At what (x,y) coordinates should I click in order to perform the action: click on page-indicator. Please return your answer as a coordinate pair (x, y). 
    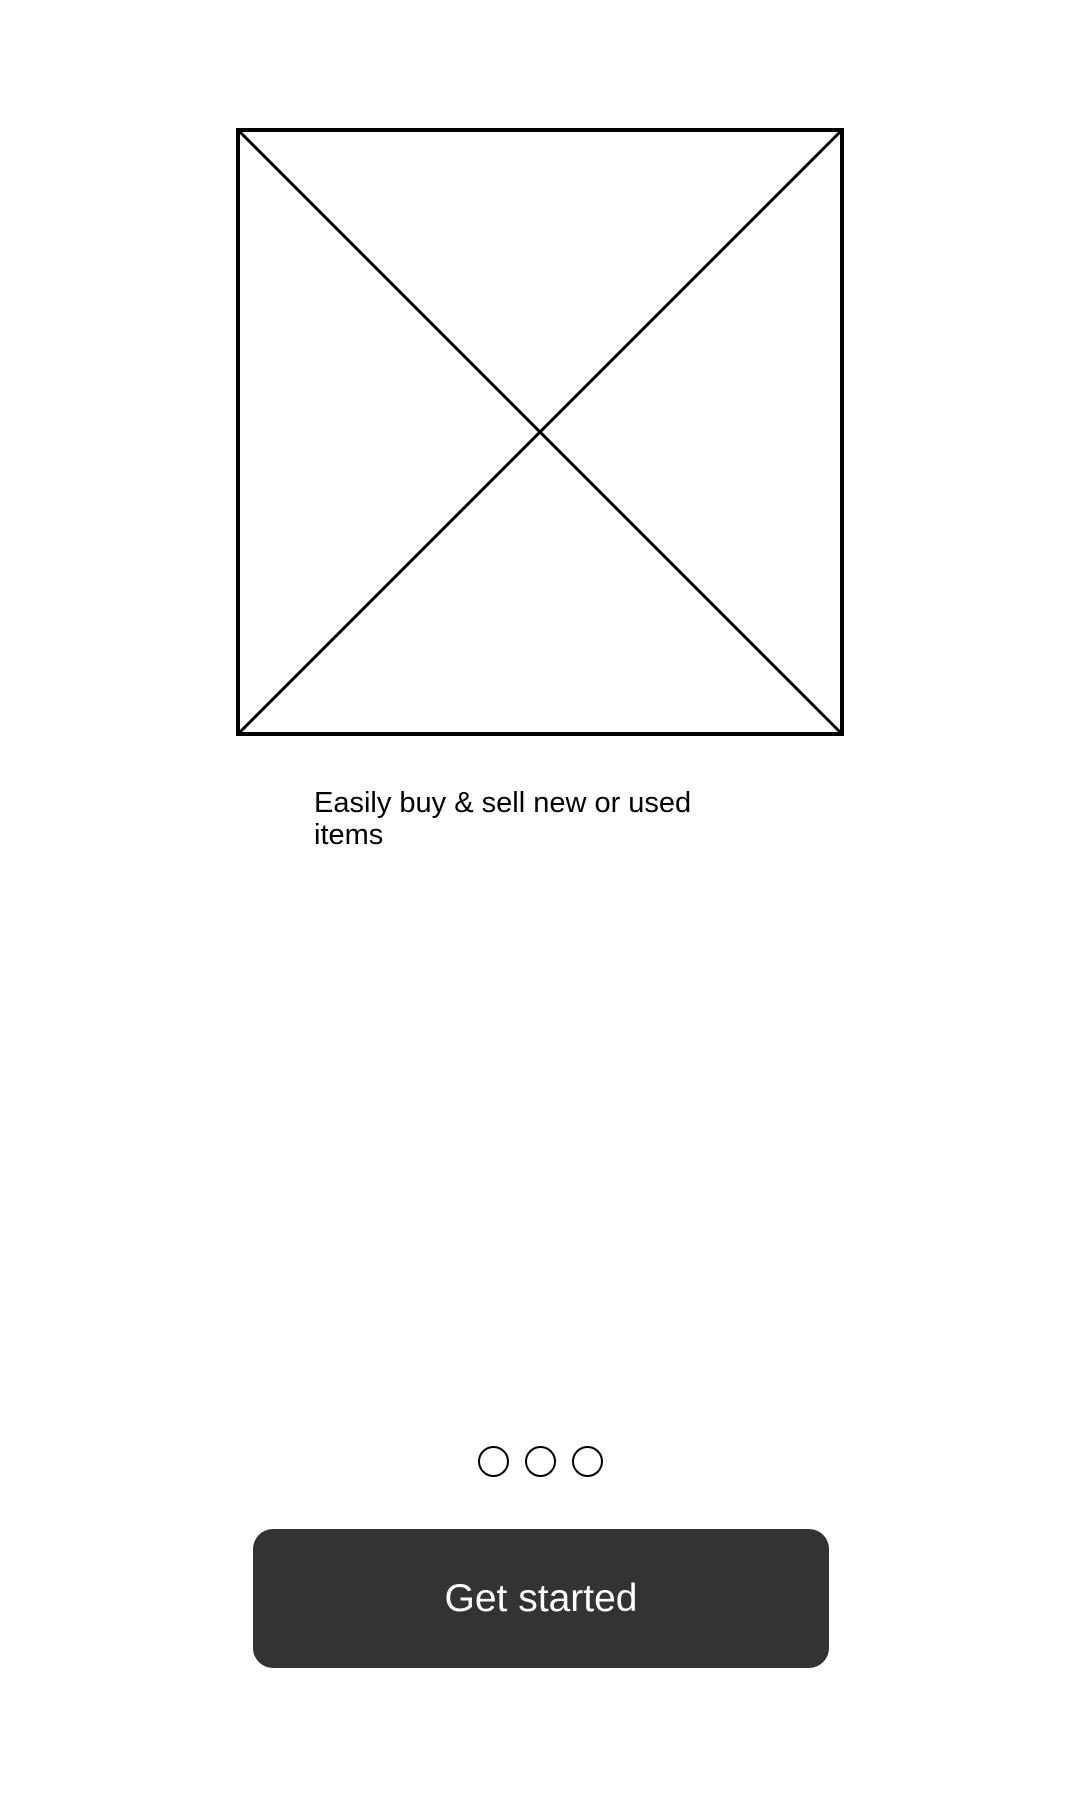
    Looking at the image, I should click on (540, 1461).